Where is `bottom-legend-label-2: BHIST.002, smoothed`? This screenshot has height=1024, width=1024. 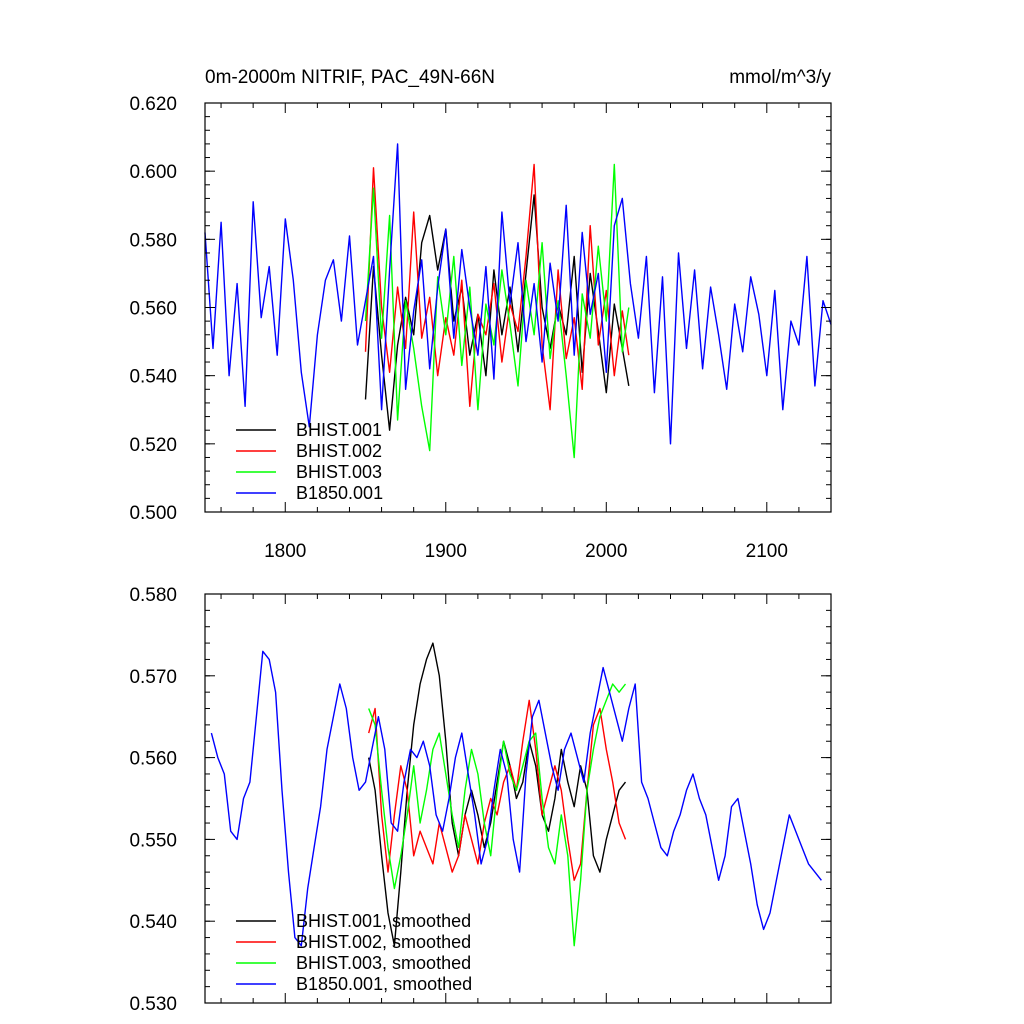
bottom-legend-label-2: BHIST.002, smoothed is located at coordinates (383, 942).